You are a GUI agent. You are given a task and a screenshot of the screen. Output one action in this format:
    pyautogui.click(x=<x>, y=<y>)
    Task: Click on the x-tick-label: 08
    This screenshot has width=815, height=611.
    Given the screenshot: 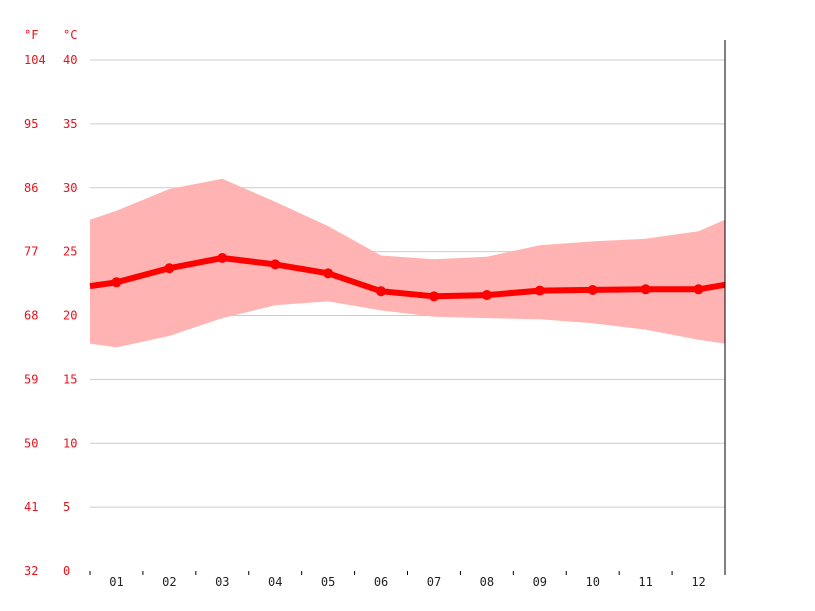 What is the action you would take?
    pyautogui.click(x=487, y=582)
    